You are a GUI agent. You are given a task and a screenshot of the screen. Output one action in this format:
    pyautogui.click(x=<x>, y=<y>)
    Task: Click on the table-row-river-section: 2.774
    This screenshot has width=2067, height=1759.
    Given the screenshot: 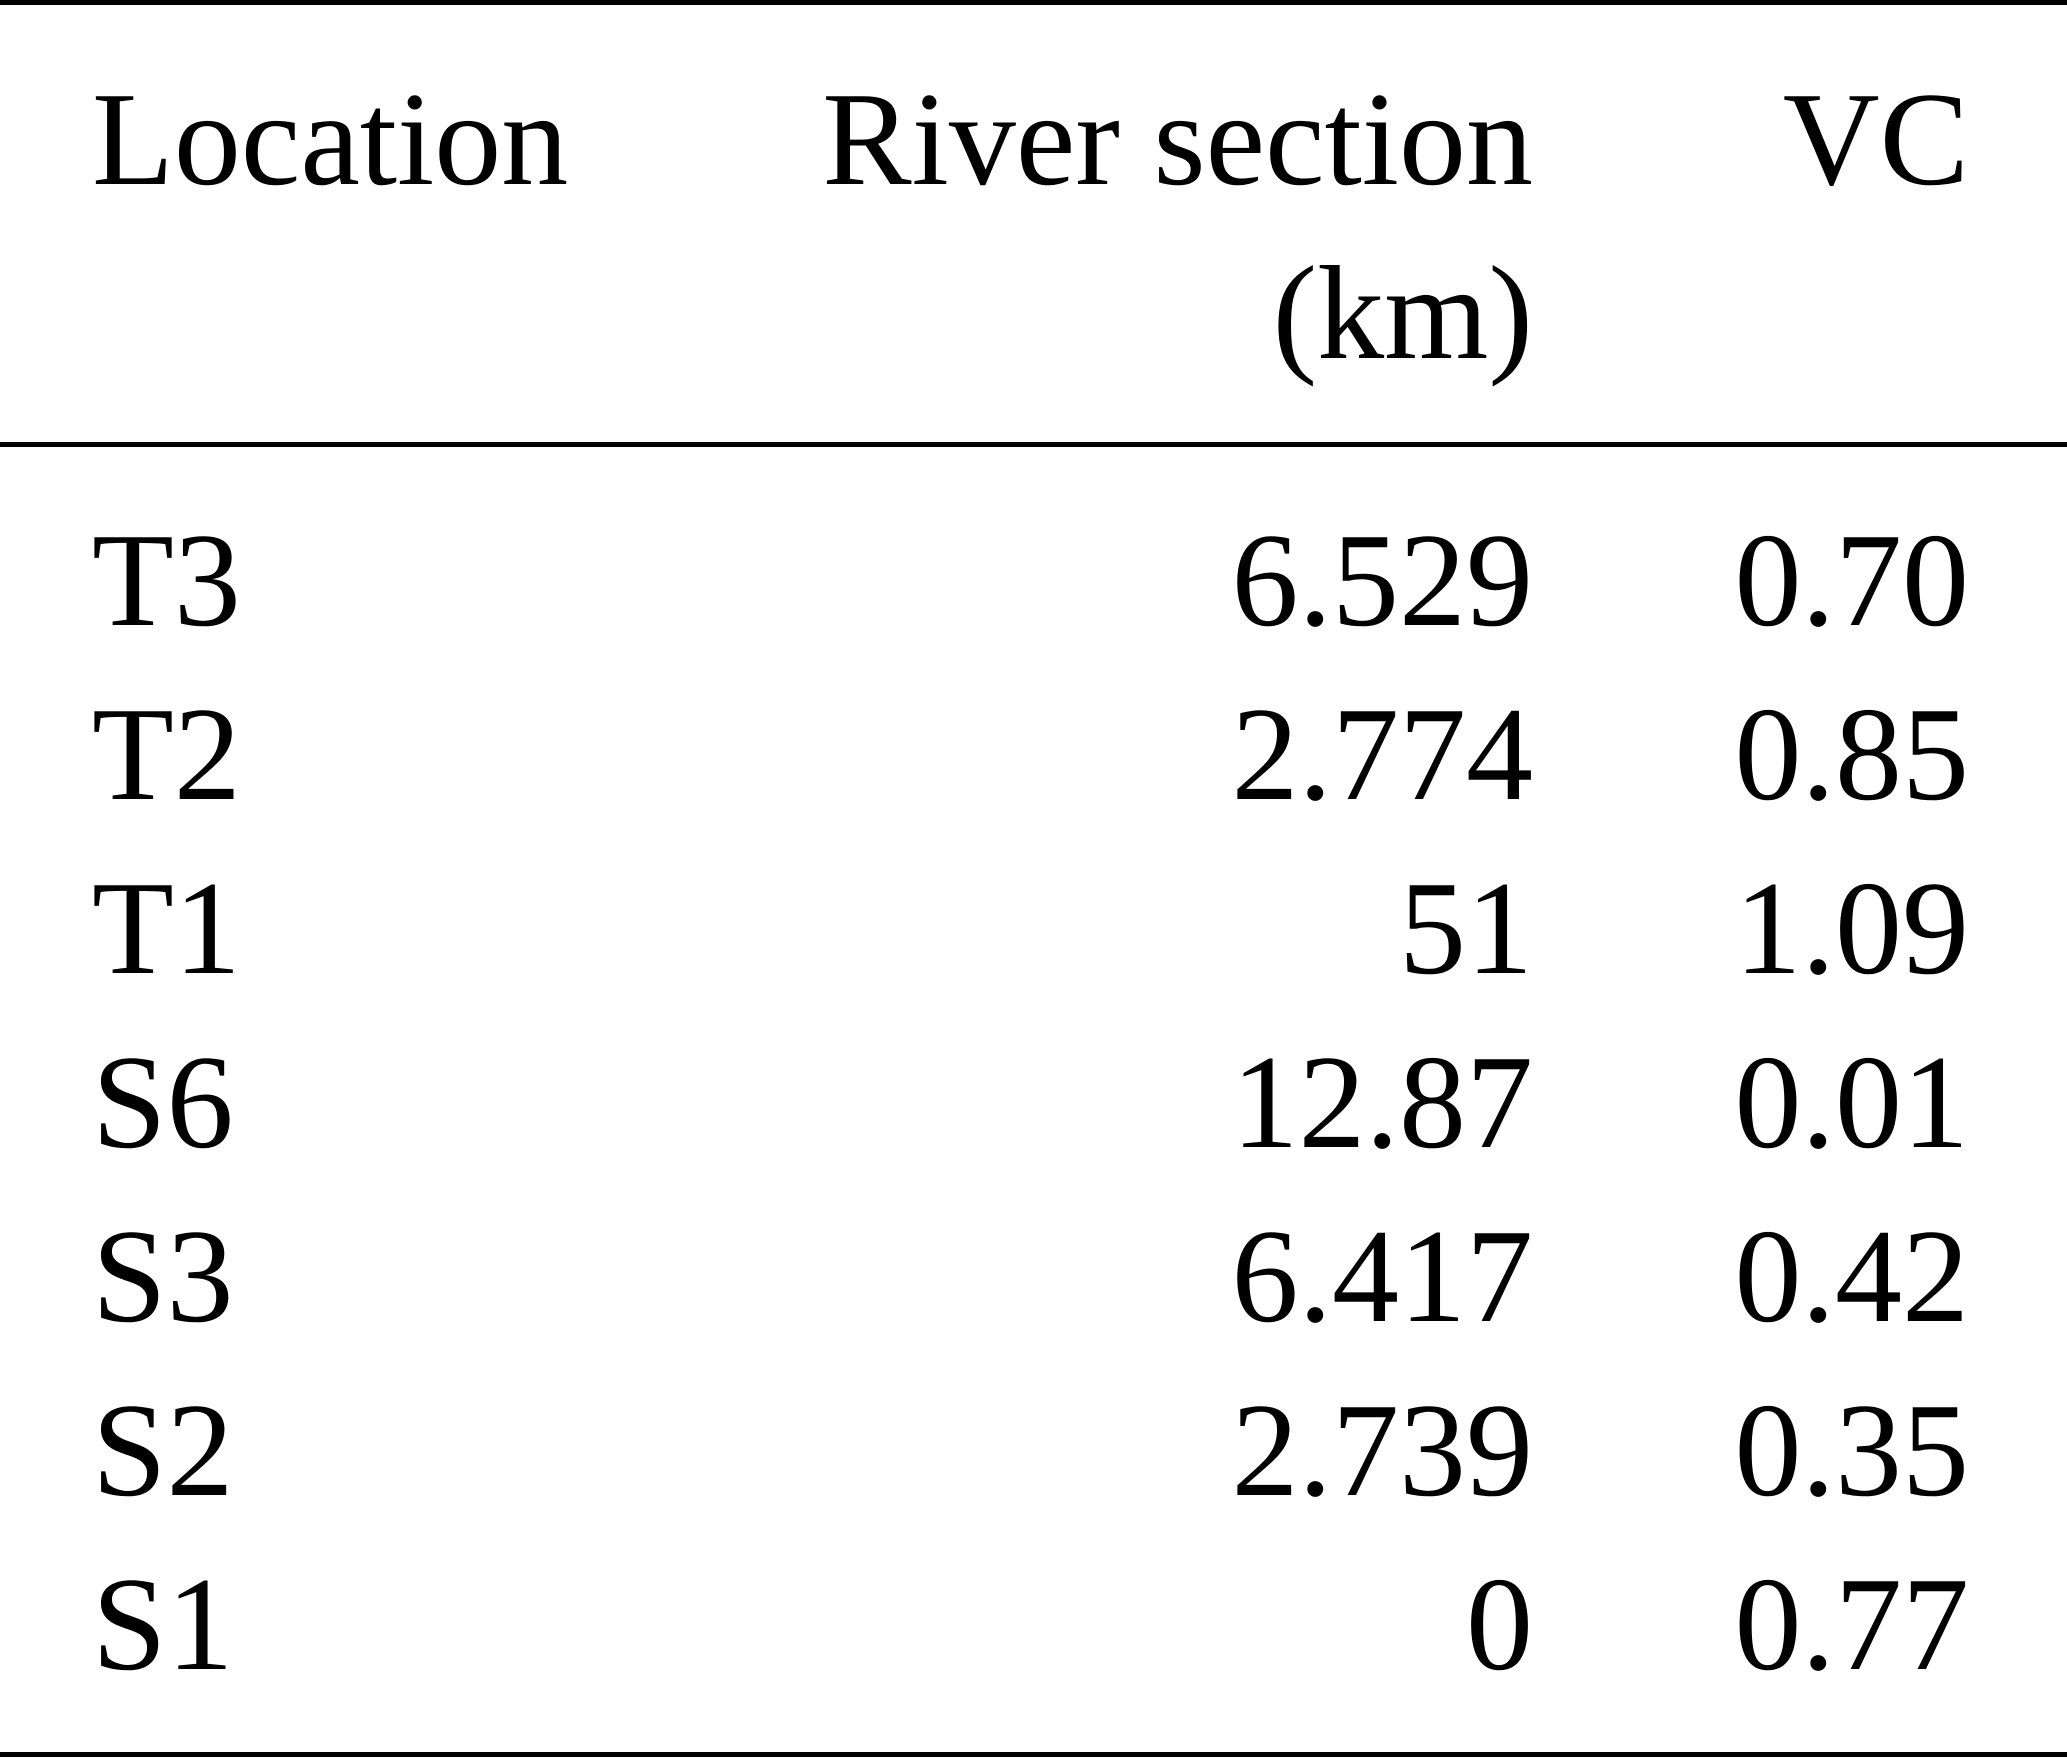 What is the action you would take?
    pyautogui.click(x=1382, y=754)
    